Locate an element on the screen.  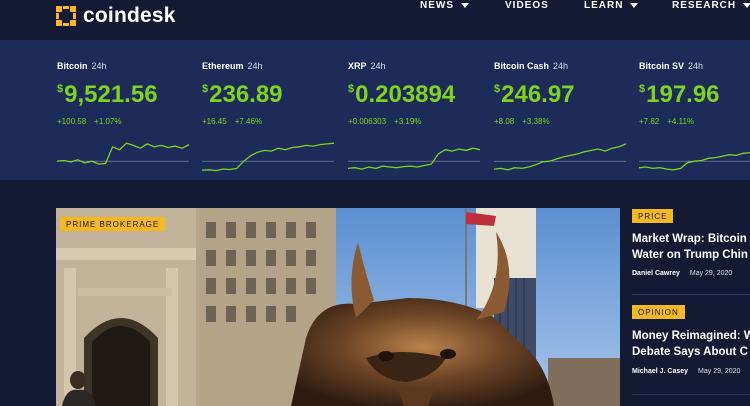
coin-name-label: Ethereum is located at coordinates (223, 66).